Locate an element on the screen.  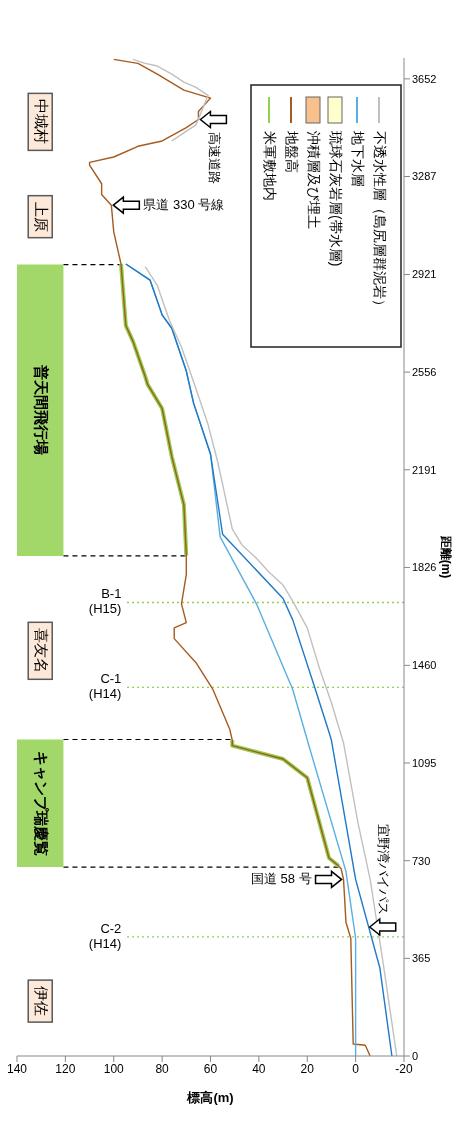
legend-label: 琉球石灰岩層(帯水層) is located at coordinates (336, 199).